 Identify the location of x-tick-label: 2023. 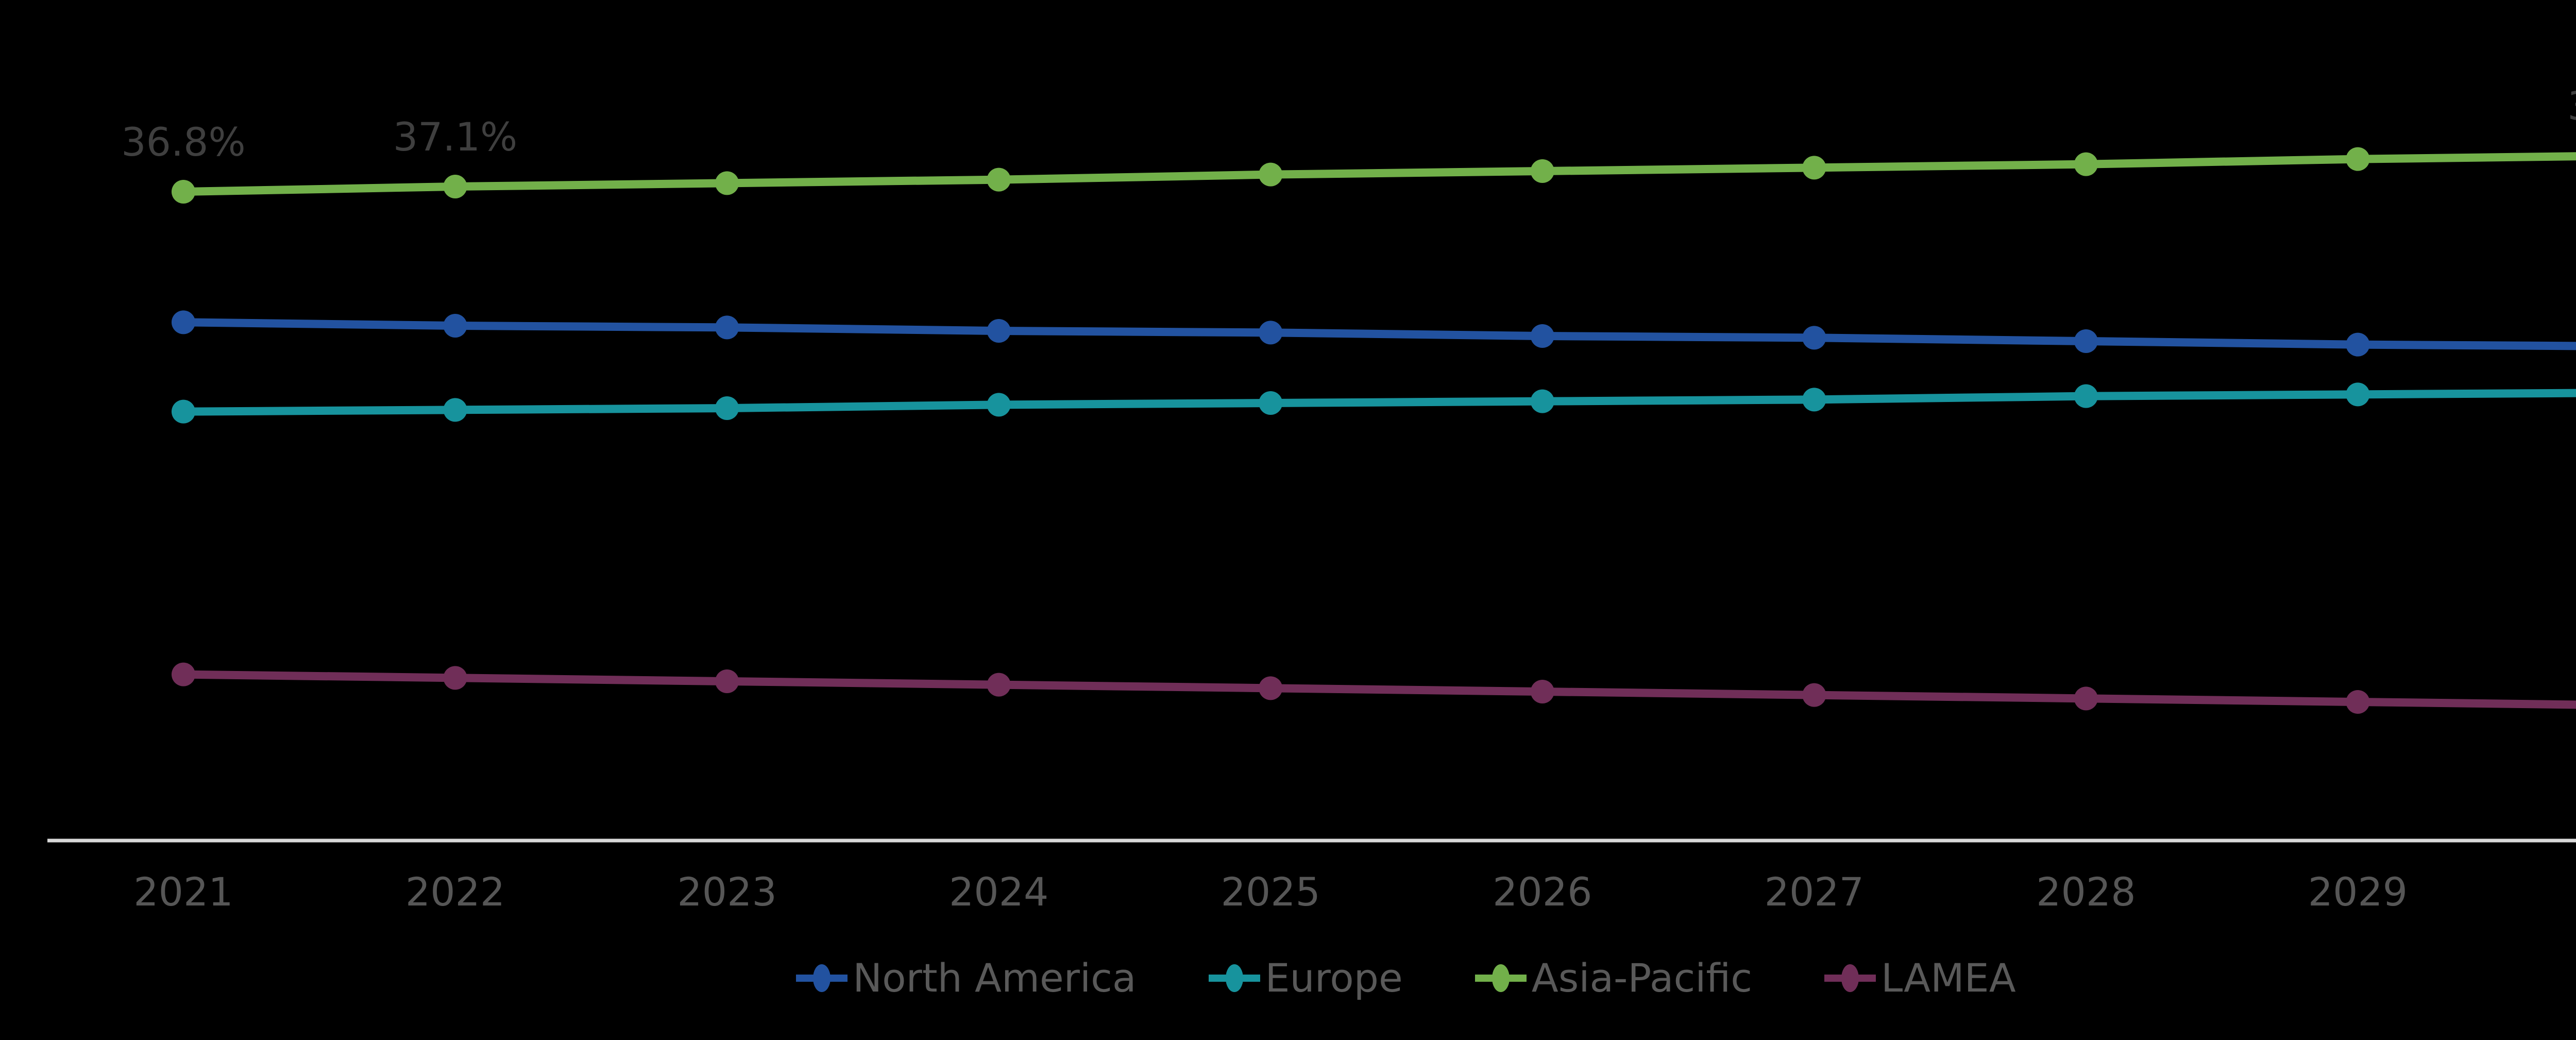
(726, 892).